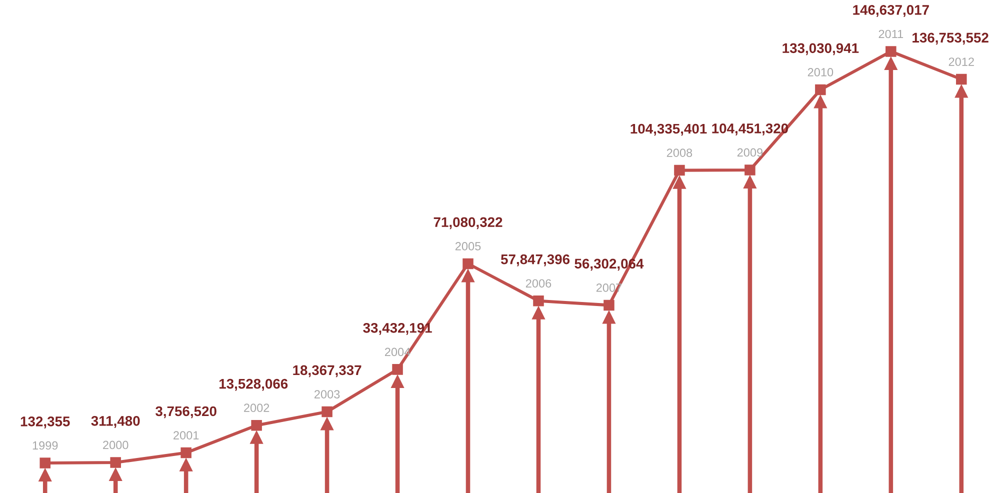 This screenshot has height=493, width=991. Describe the element at coordinates (821, 72) in the screenshot. I see `x-tick-label: 2010` at that location.